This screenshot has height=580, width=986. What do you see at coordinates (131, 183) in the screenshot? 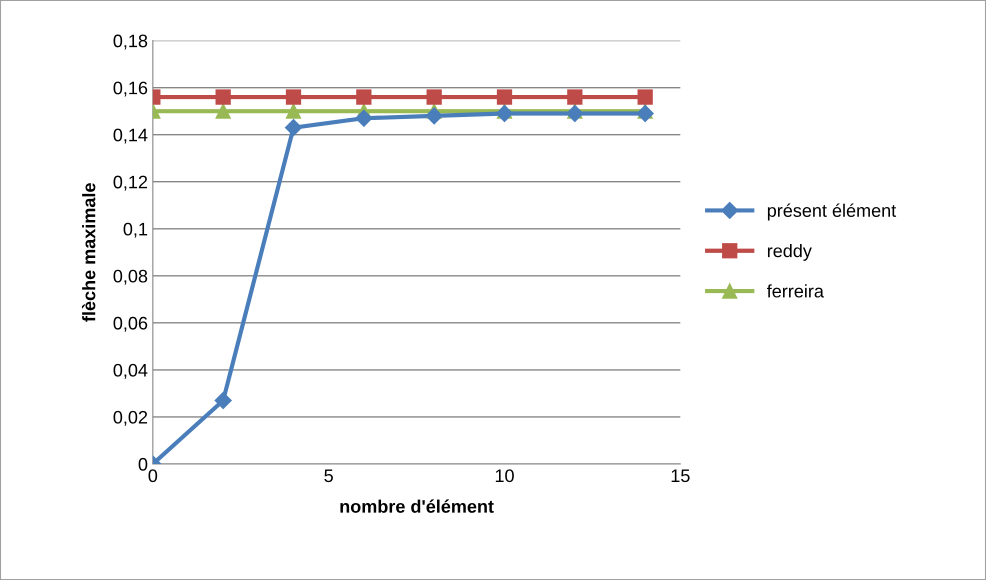
I see `y-tick-label: 0,12` at bounding box center [131, 183].